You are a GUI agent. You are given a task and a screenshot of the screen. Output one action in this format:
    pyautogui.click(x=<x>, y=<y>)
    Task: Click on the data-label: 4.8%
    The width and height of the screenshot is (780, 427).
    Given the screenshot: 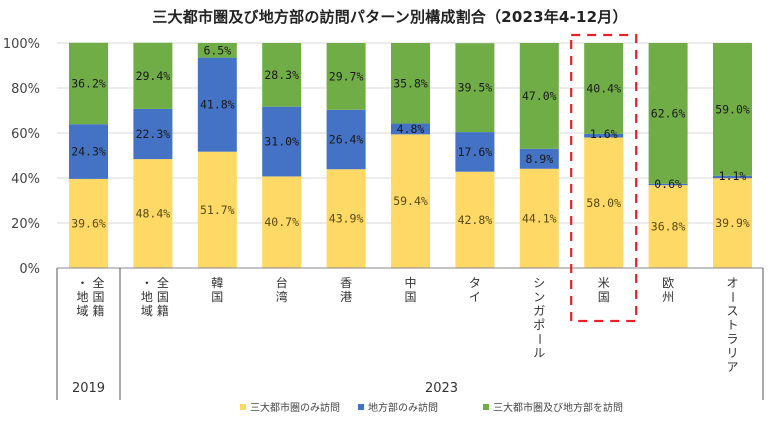 What is the action you would take?
    pyautogui.click(x=411, y=129)
    